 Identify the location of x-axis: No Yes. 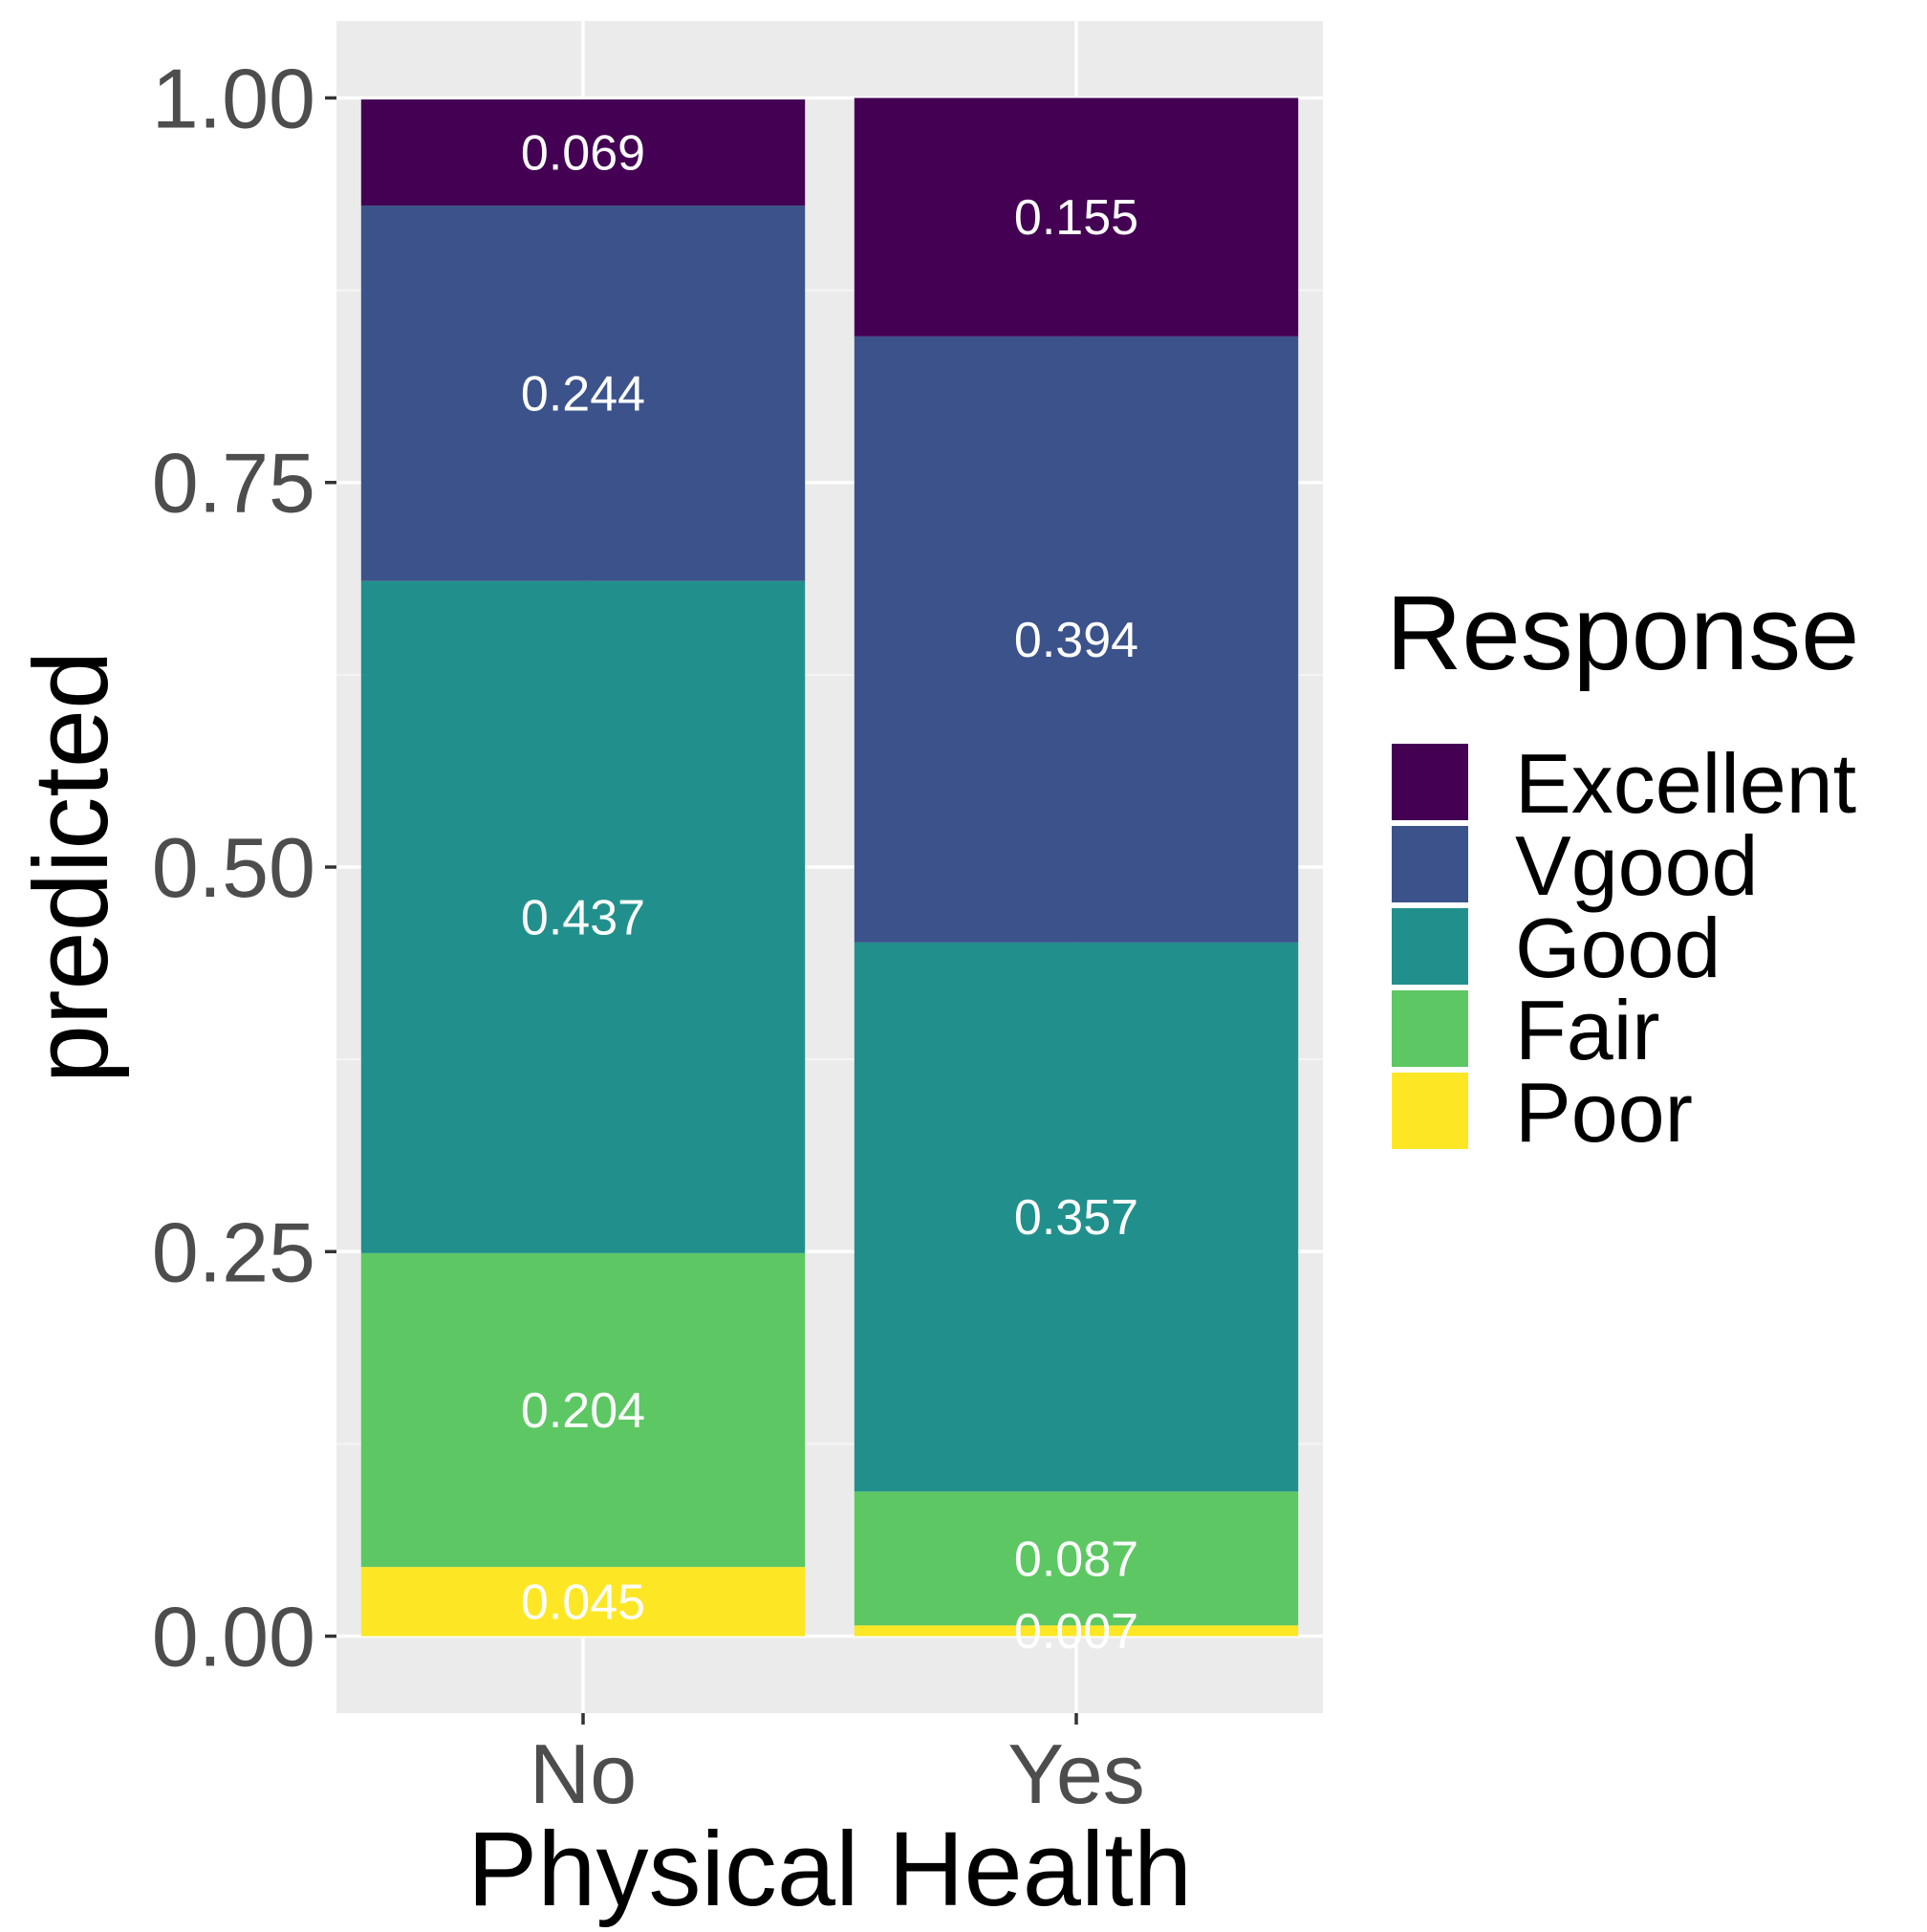
(837, 1767).